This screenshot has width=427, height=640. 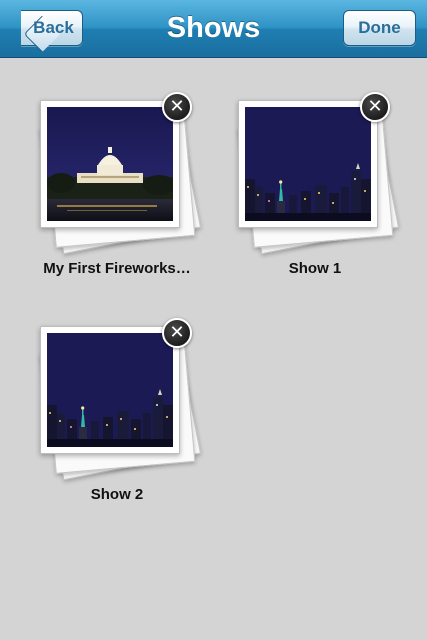 What do you see at coordinates (117, 494) in the screenshot?
I see `show-label: Show 2` at bounding box center [117, 494].